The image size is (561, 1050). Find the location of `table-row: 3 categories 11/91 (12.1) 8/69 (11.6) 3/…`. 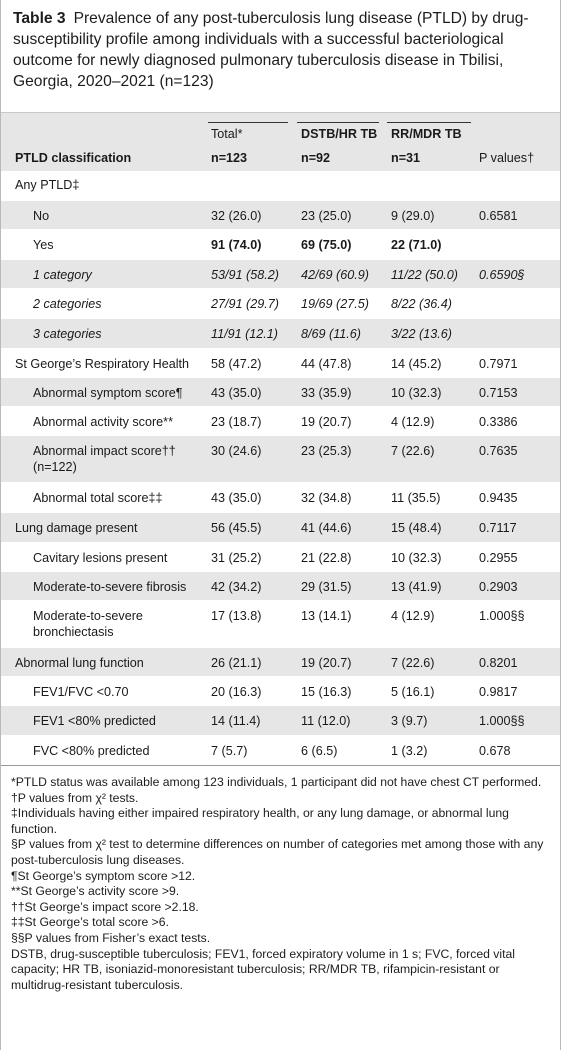

table-row: 3 categories 11/91 (12.1) 8/69 (11.6) 3/… is located at coordinates (280, 334).